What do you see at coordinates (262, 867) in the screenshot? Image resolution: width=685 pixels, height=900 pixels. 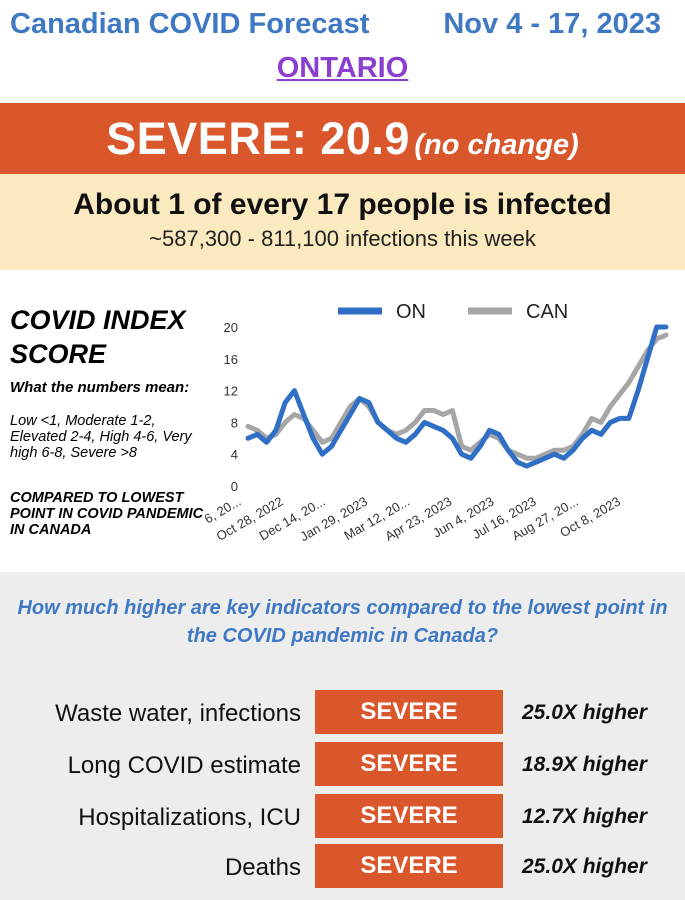 I see `indicator-label: Deaths` at bounding box center [262, 867].